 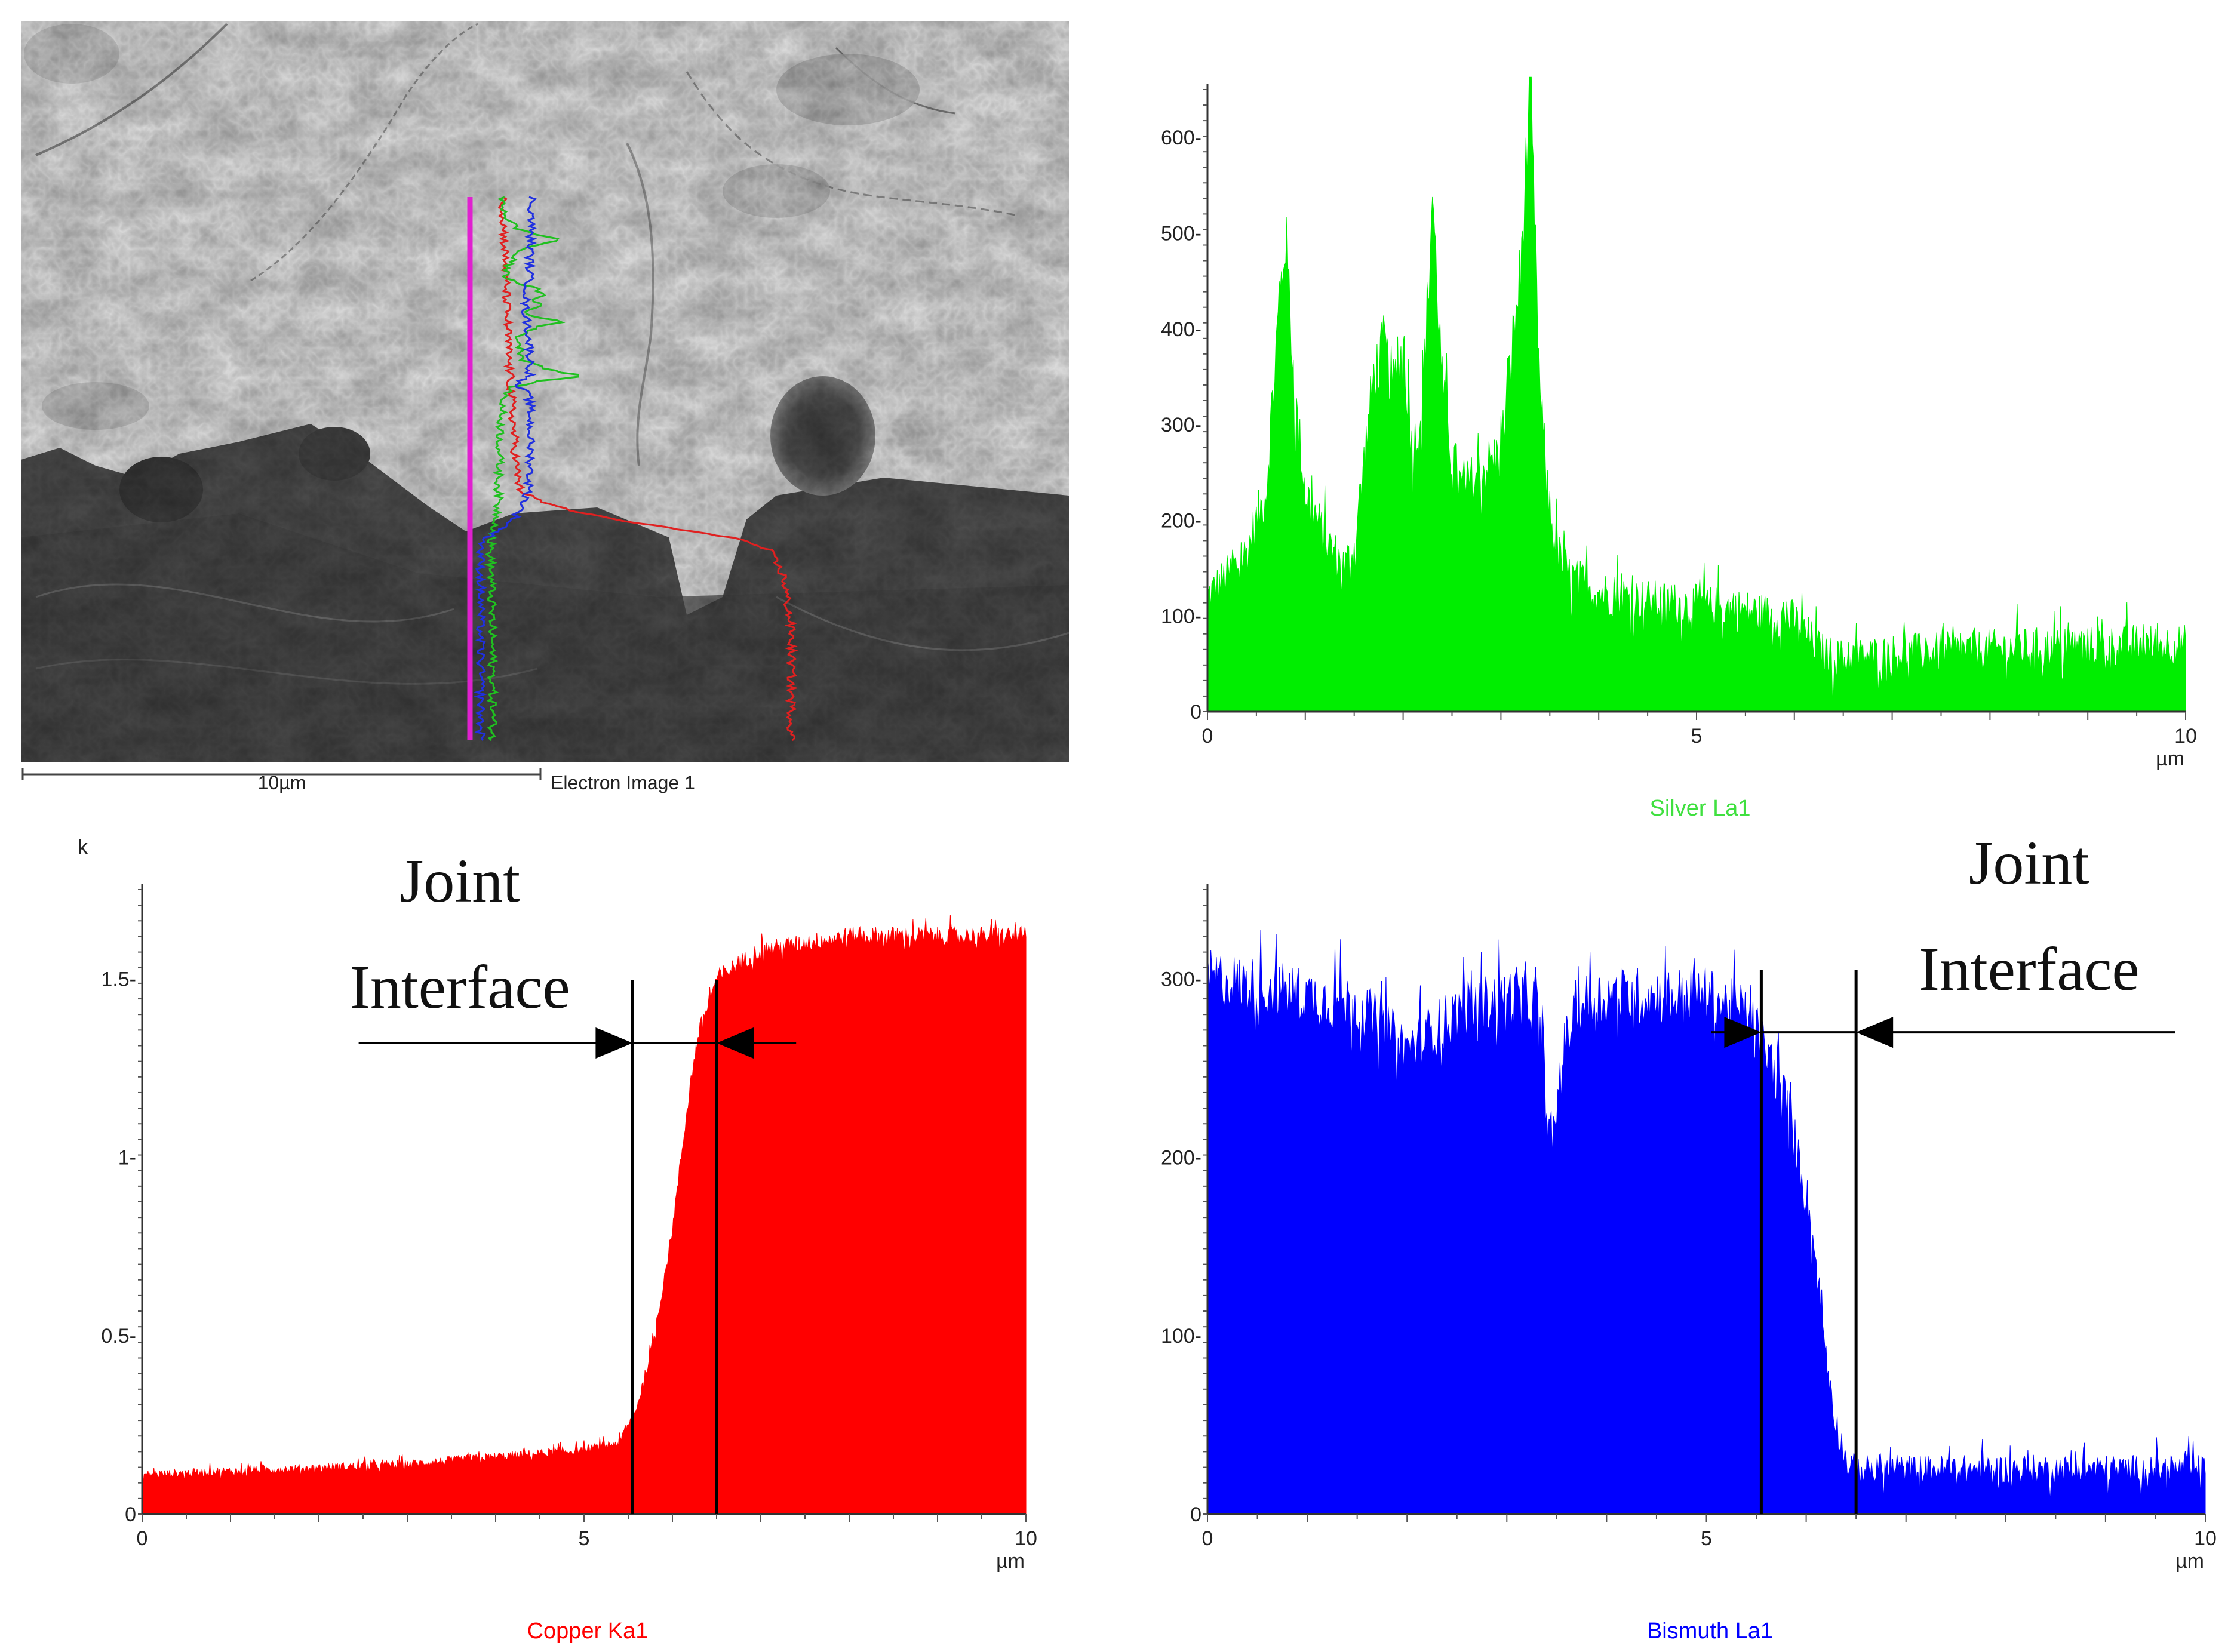 What do you see at coordinates (118, 979) in the screenshot?
I see `y-tick-label: 1.5-` at bounding box center [118, 979].